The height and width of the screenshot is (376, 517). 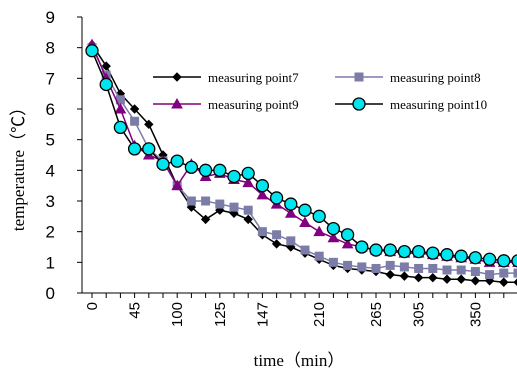 I want to click on legend-item-2: measuring point8, so click(x=408, y=77).